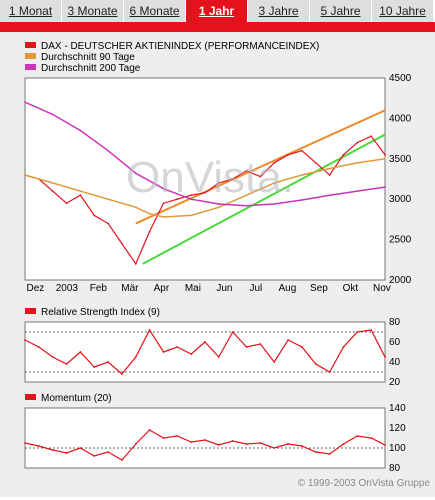  What do you see at coordinates (382, 288) in the screenshot?
I see `x-tick-label-11: Nov` at bounding box center [382, 288].